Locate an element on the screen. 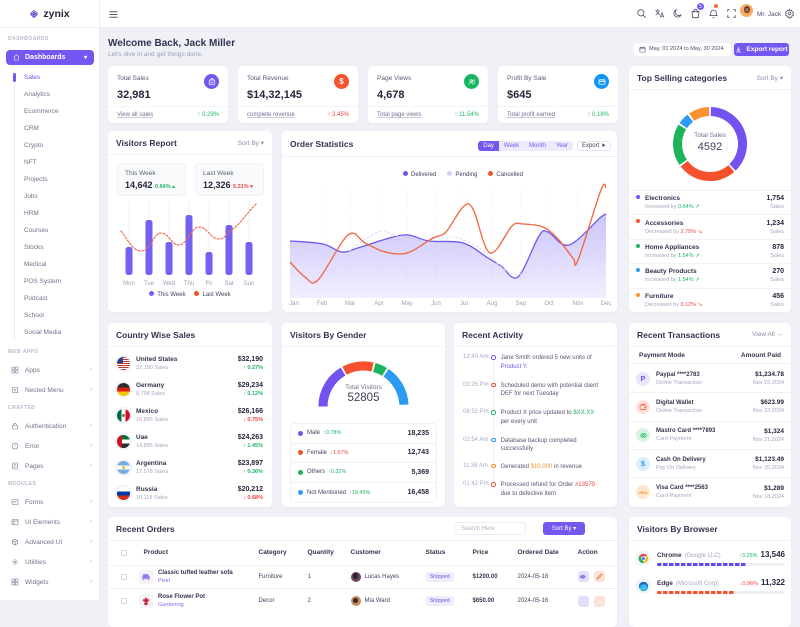 The height and width of the screenshot is (627, 800). svg-text: Apr is located at coordinates (378, 304).